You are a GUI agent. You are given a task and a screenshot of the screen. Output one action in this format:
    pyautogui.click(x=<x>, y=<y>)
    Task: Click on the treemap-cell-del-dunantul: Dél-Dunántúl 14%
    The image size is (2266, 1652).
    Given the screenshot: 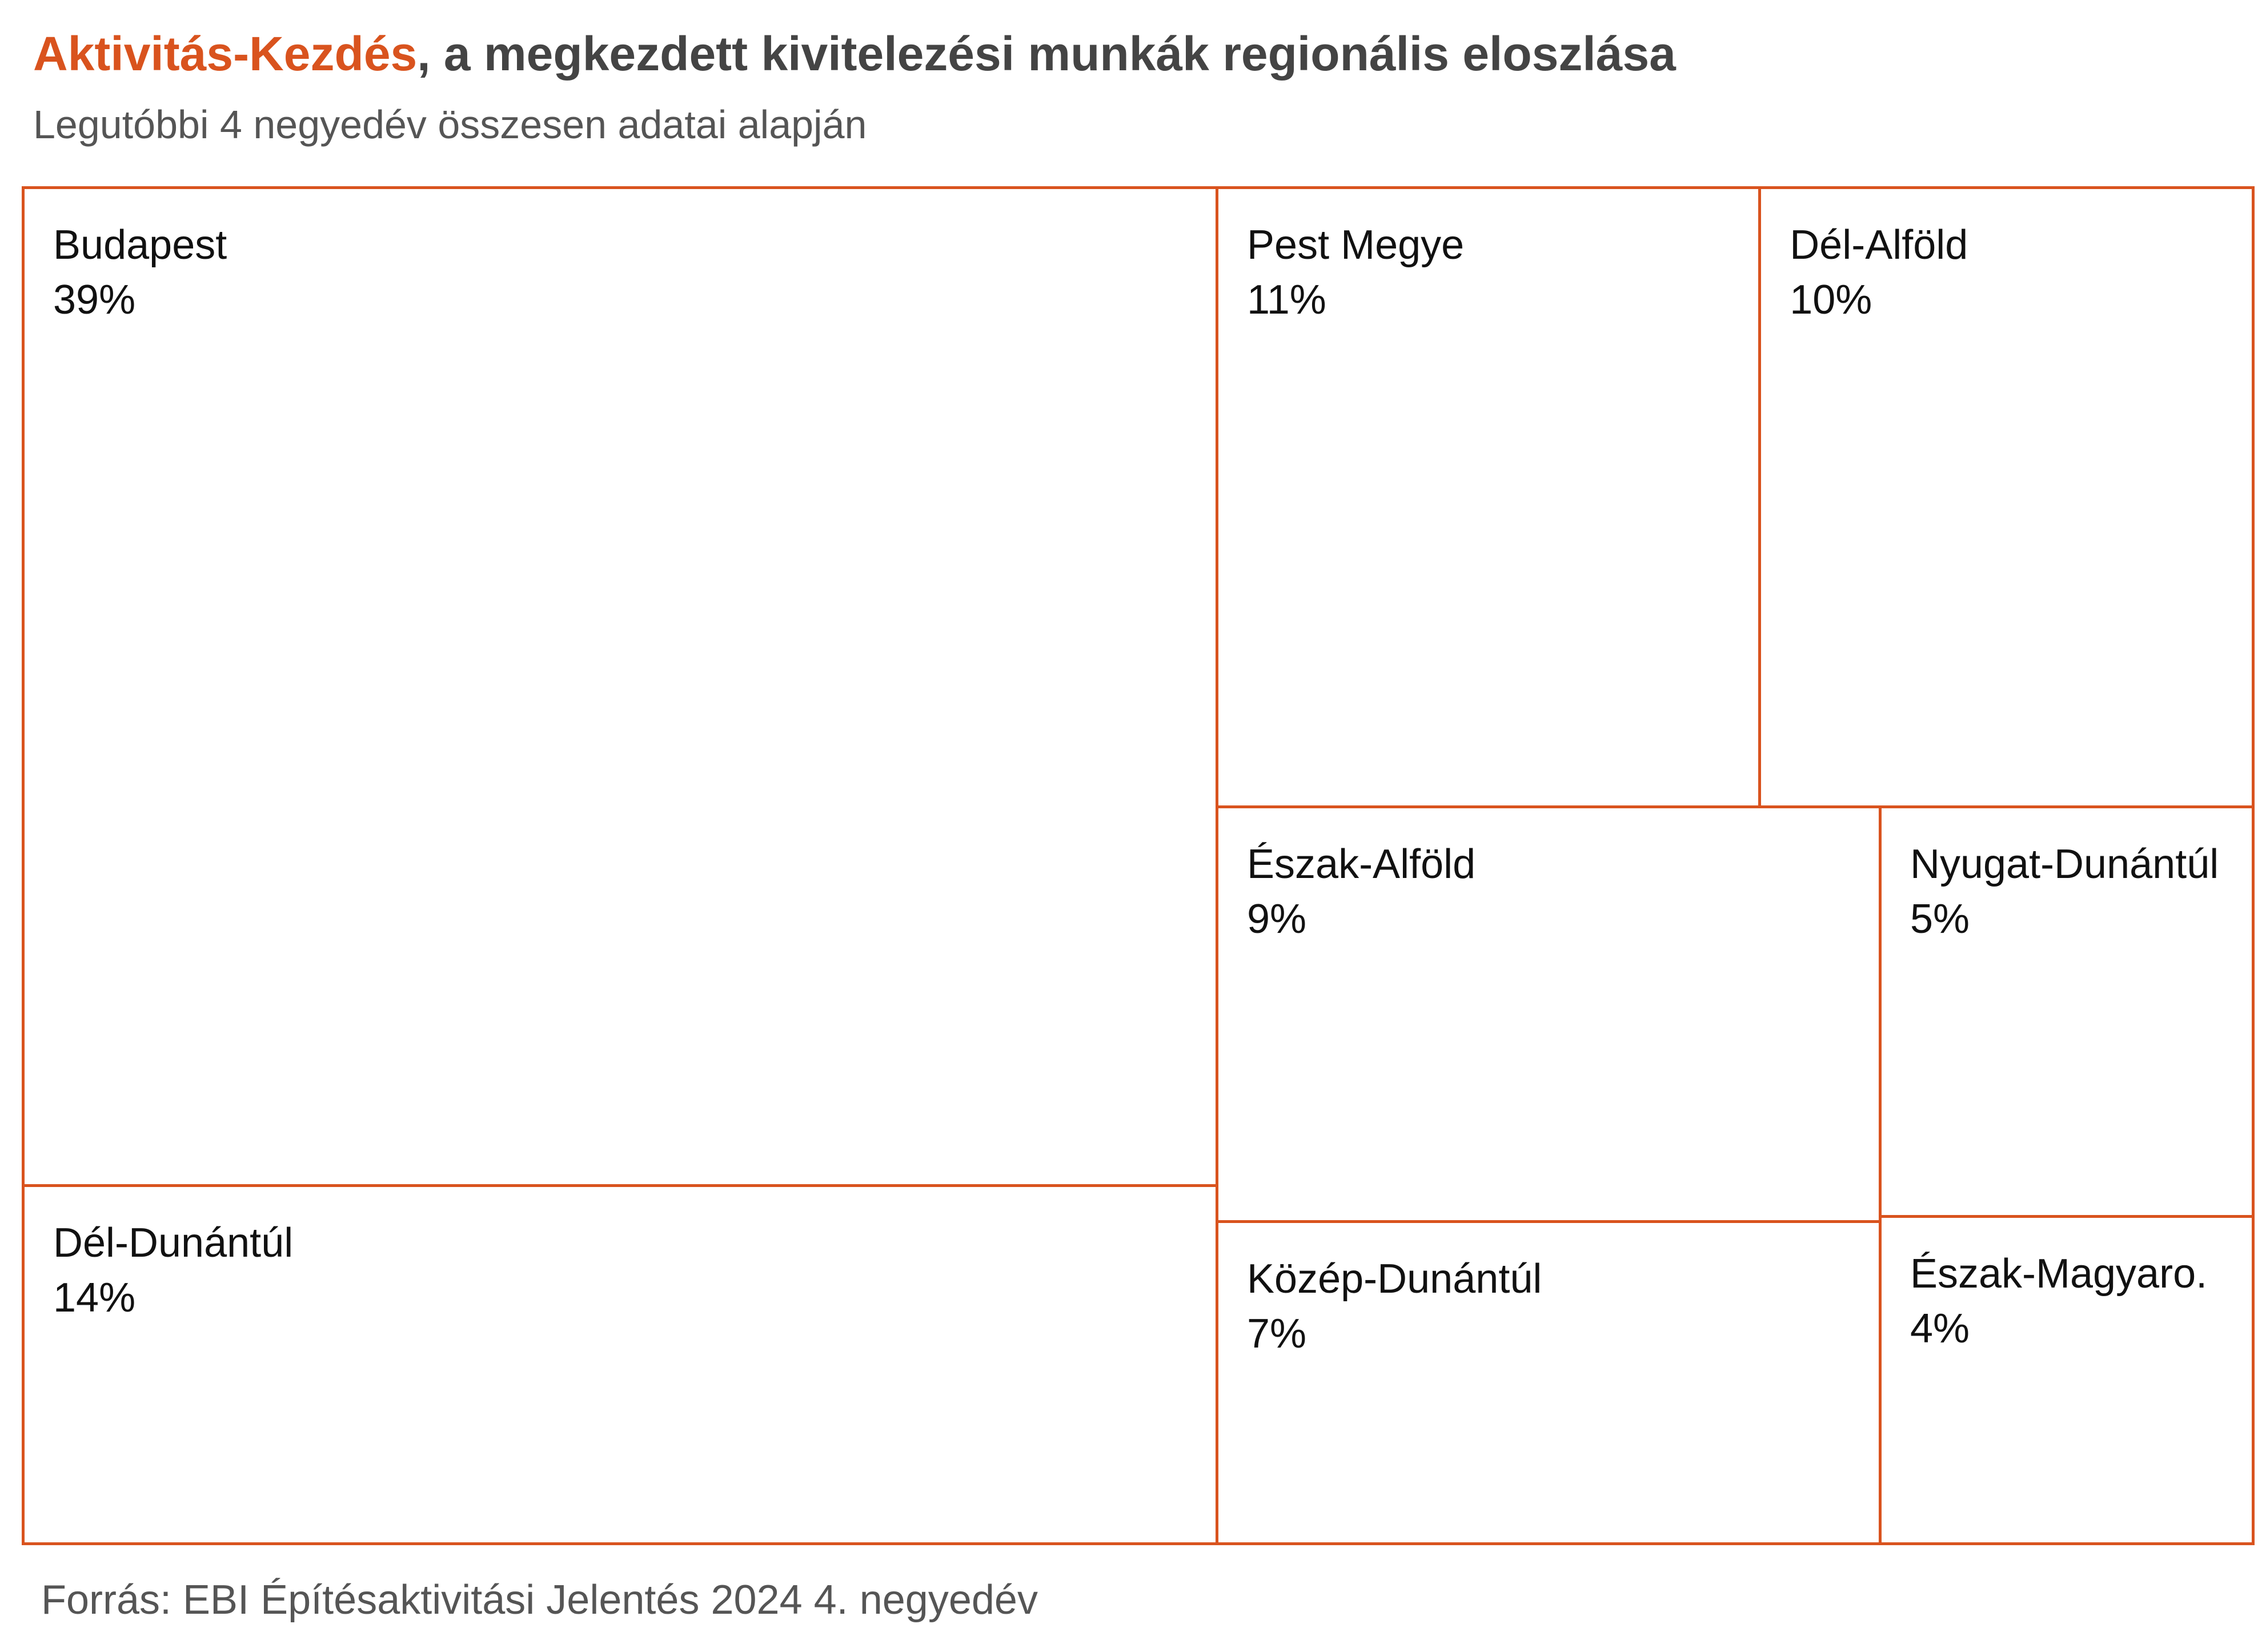 What is the action you would take?
    pyautogui.click(x=620, y=1364)
    